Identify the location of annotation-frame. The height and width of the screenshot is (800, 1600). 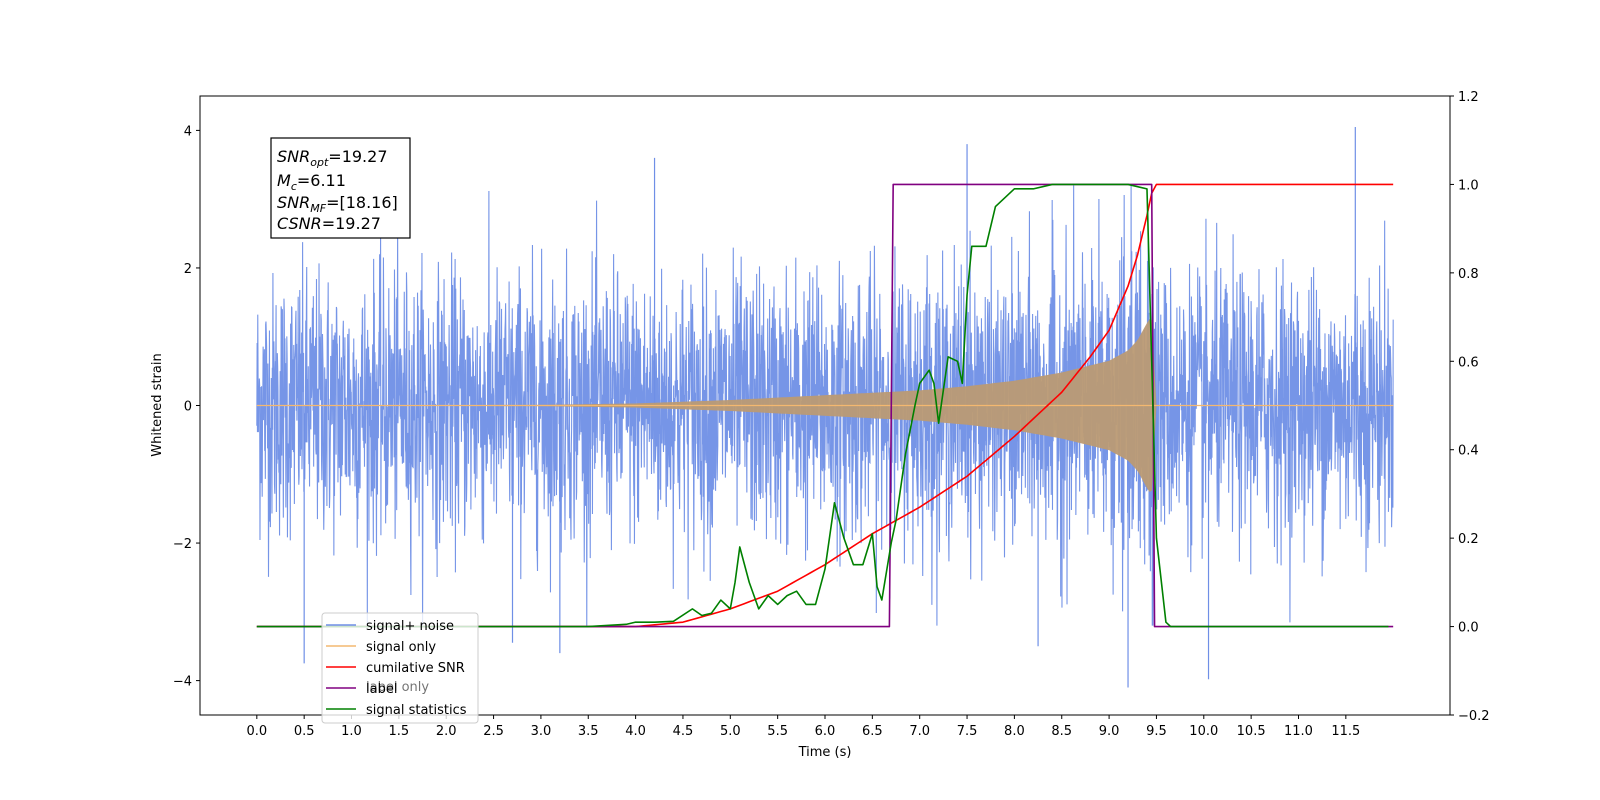
(340, 188).